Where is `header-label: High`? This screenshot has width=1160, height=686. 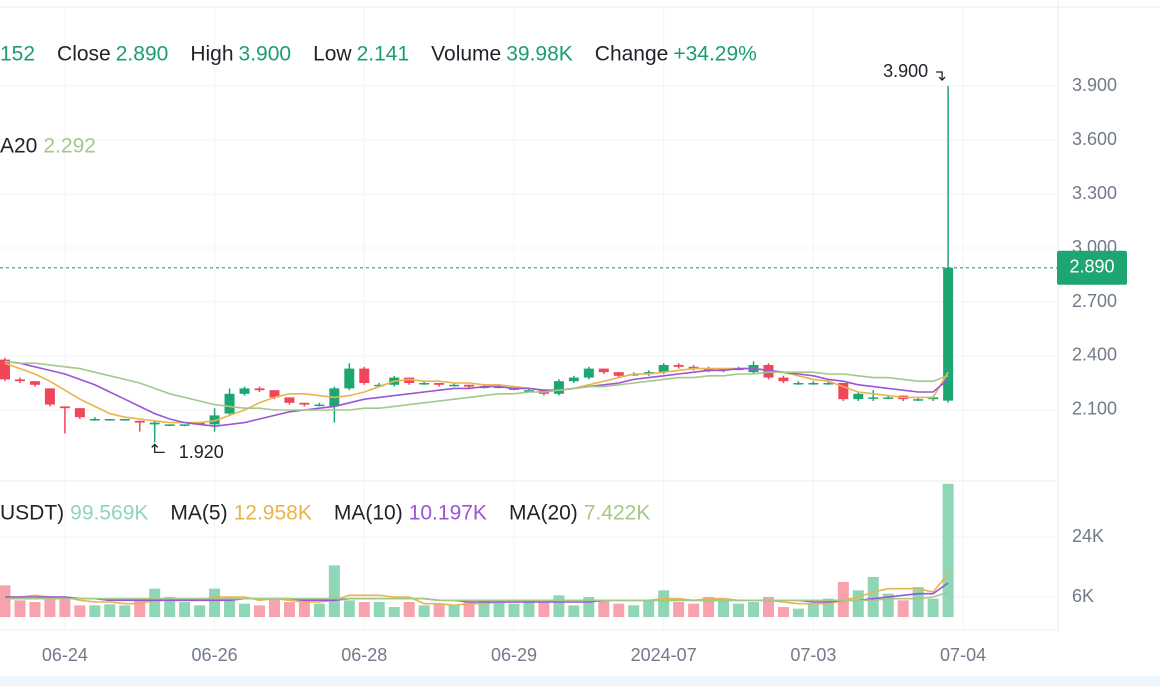 header-label: High is located at coordinates (211, 54).